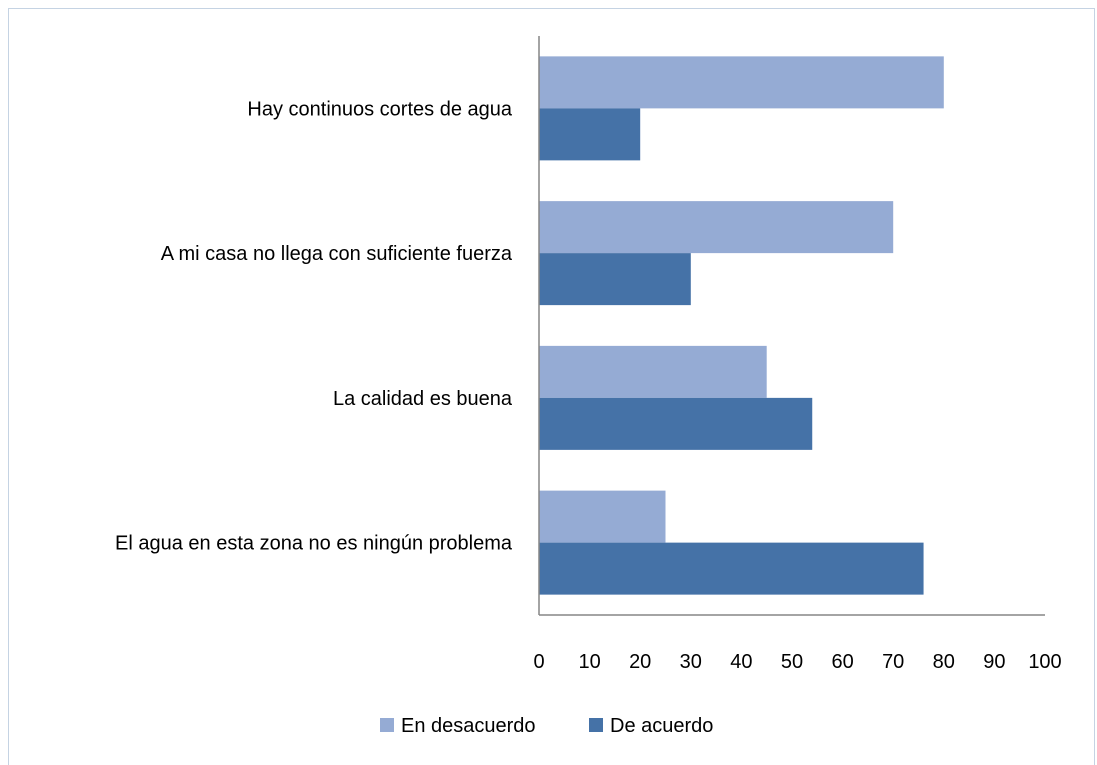 This screenshot has width=1097, height=765. What do you see at coordinates (893, 662) in the screenshot?
I see `x-tick-label: 70` at bounding box center [893, 662].